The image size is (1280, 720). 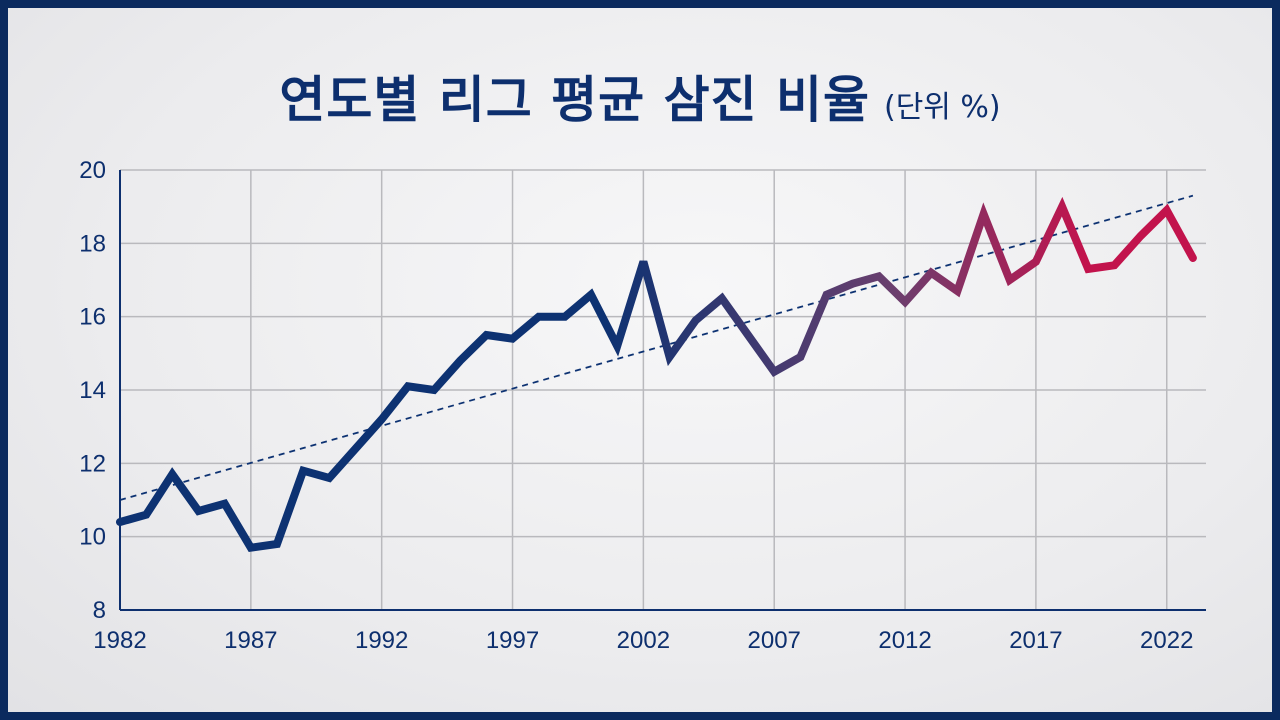 I want to click on x-tick-label: 1997, so click(x=512, y=640).